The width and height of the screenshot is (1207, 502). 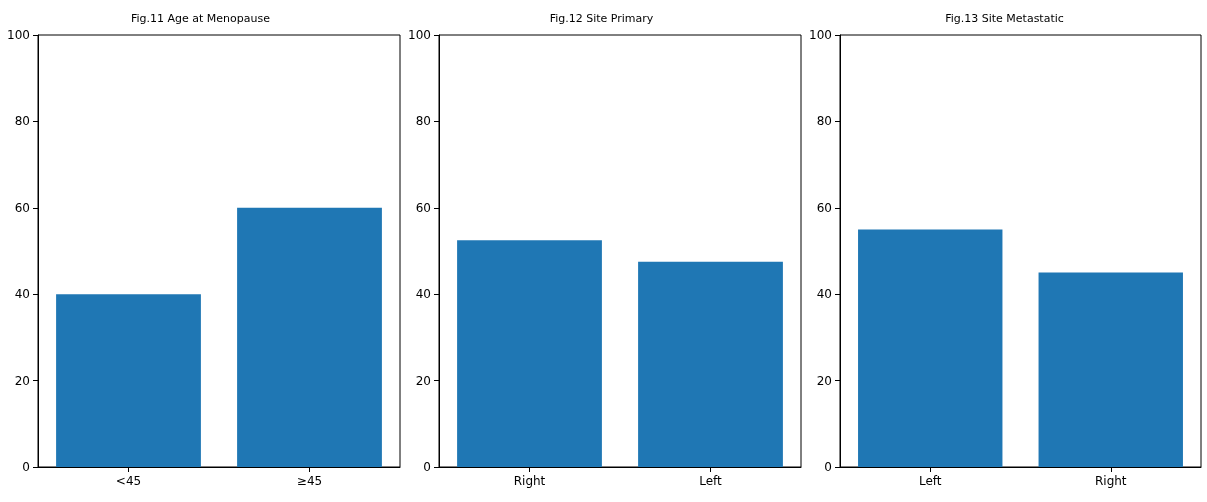 What do you see at coordinates (128, 481) in the screenshot?
I see `x-tick-label: <45` at bounding box center [128, 481].